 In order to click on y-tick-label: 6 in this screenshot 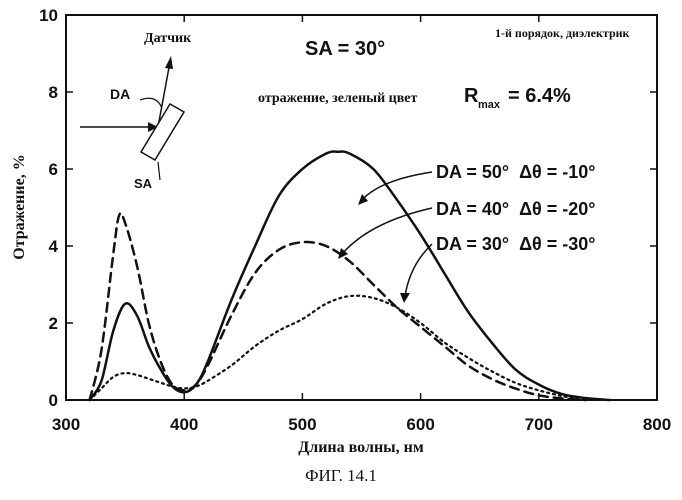, I will do `click(53, 169)`.